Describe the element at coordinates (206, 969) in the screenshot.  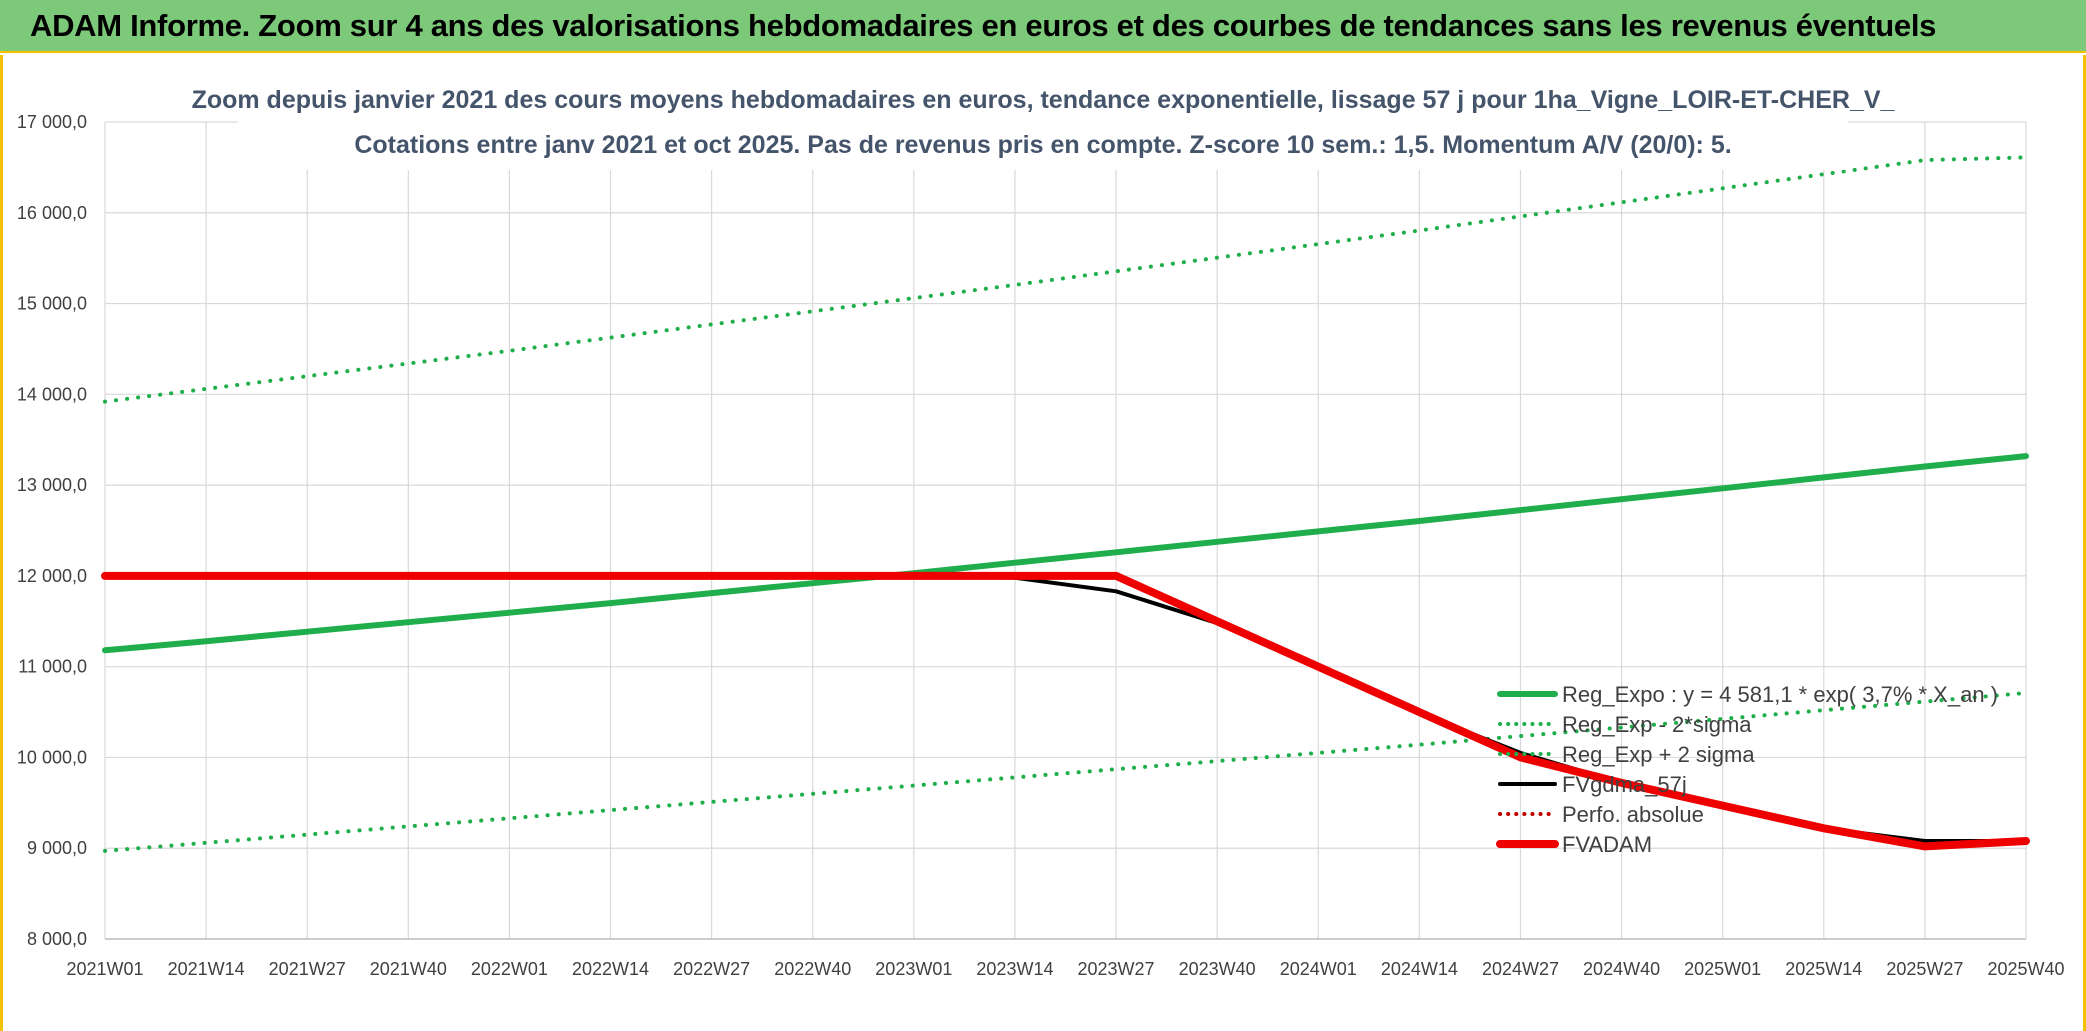
I see `x-tick-label: 2021W14` at that location.